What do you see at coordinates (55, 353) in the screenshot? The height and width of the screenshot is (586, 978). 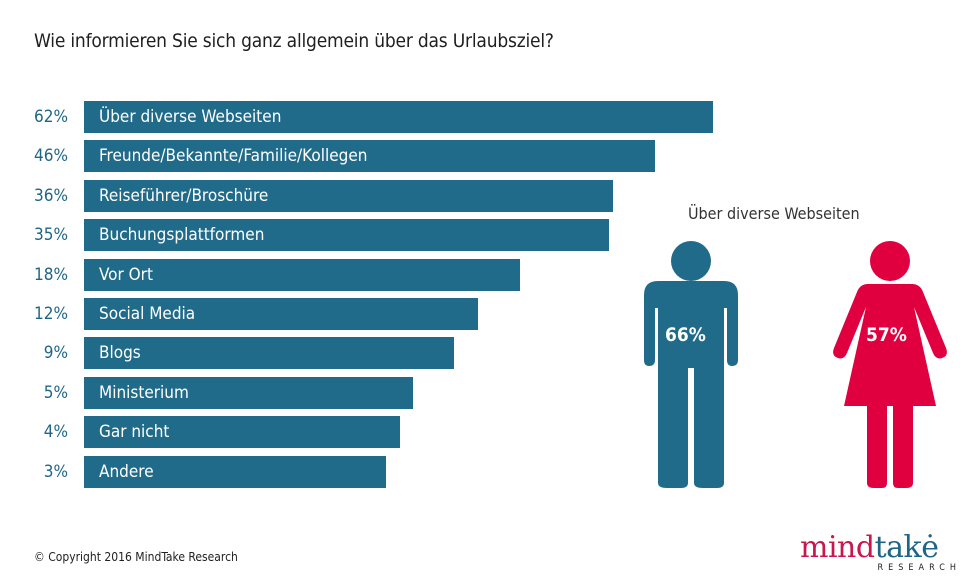 I see `value-label: 9%` at bounding box center [55, 353].